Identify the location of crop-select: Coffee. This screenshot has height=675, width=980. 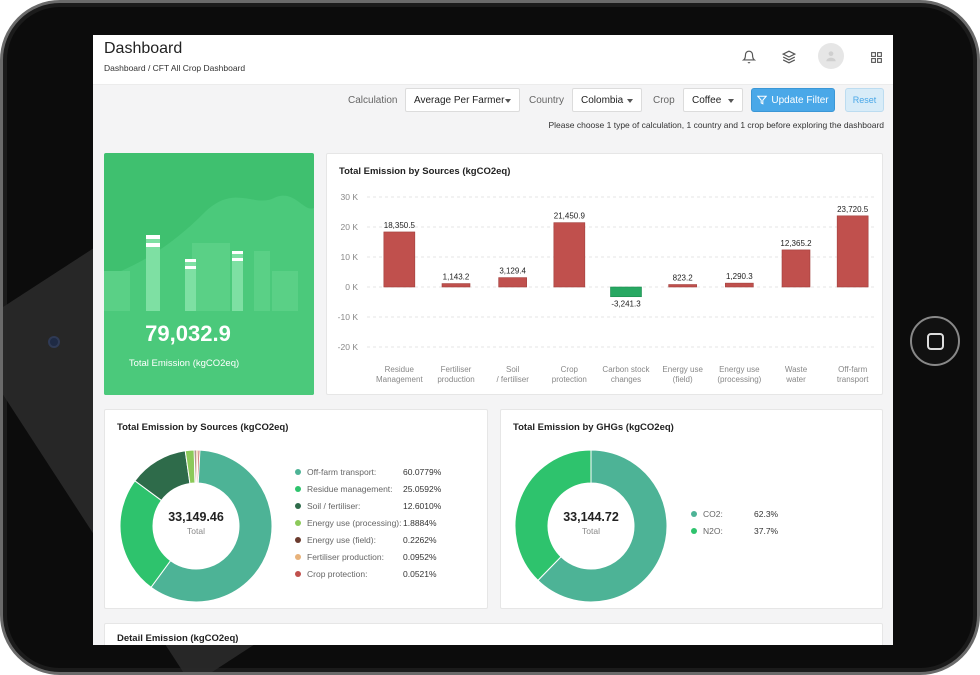
(713, 100).